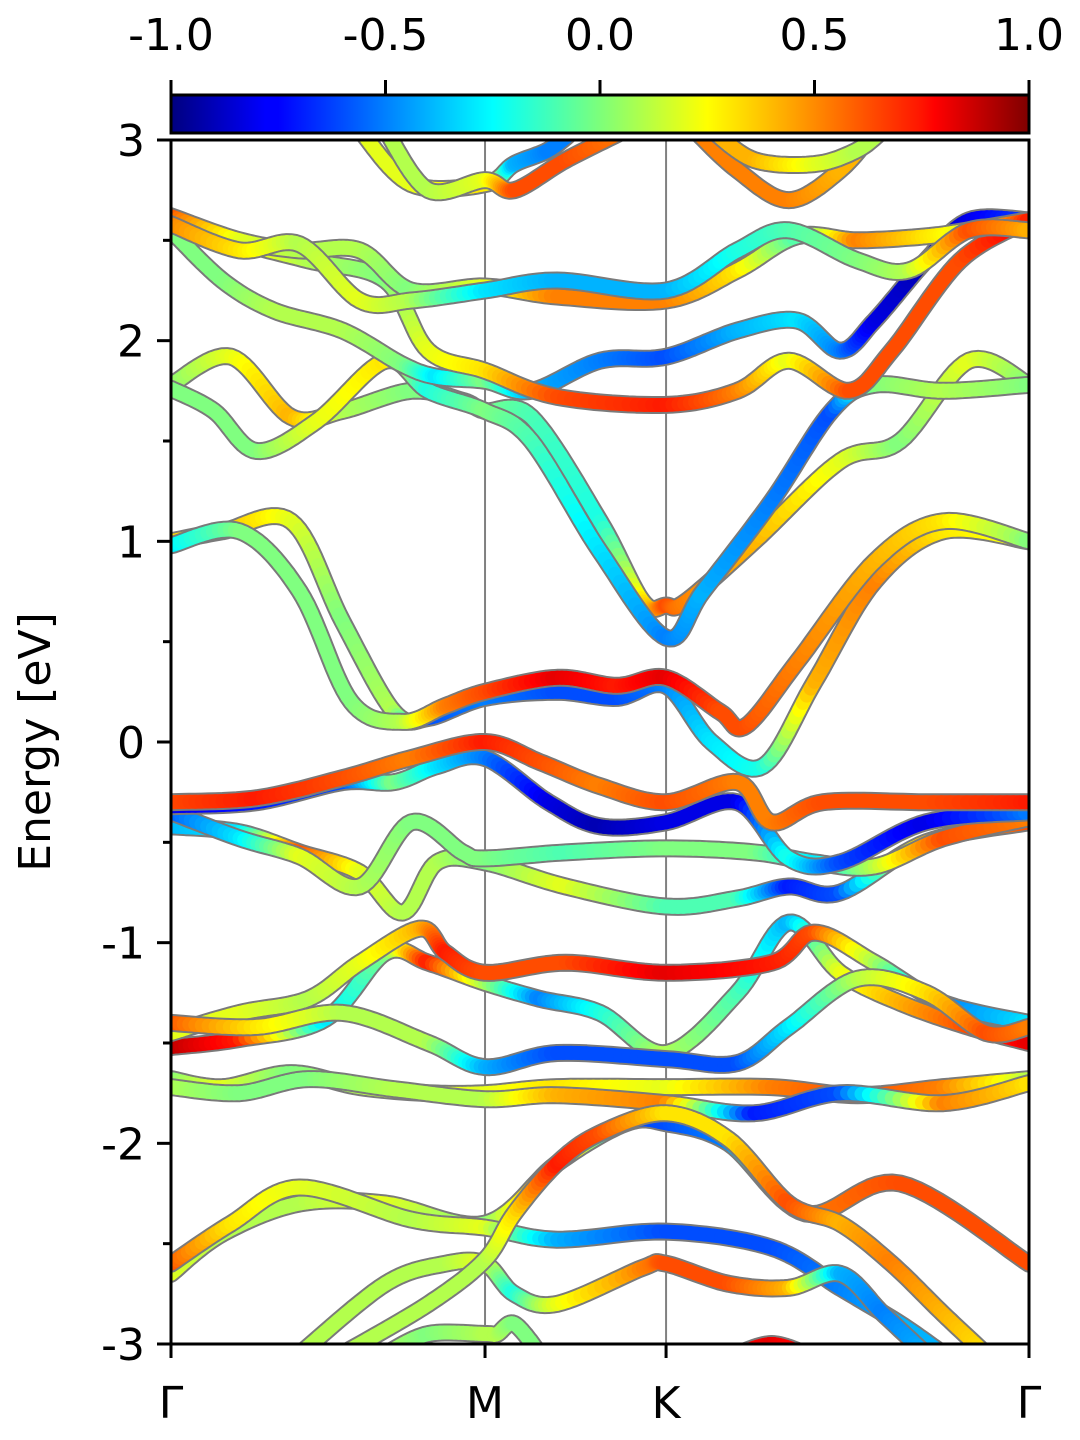 The height and width of the screenshot is (1440, 1080). Describe the element at coordinates (131, 542) in the screenshot. I see `y-tick-label: 1` at that location.